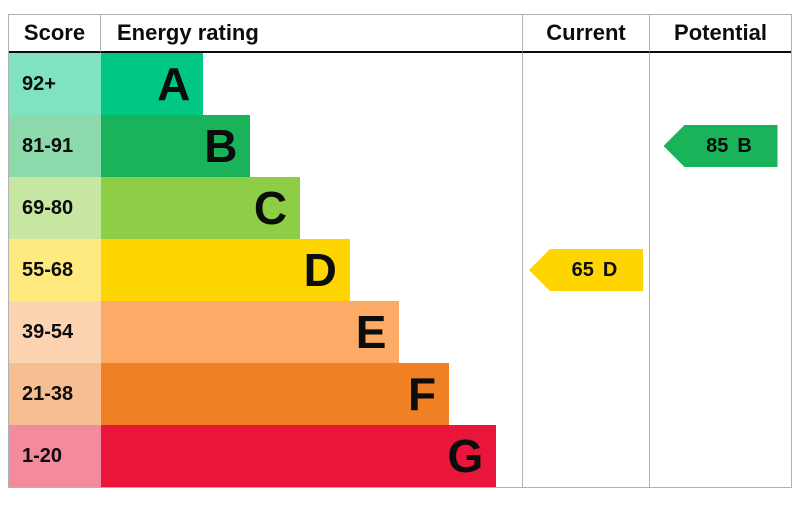  What do you see at coordinates (311, 208) in the screenshot?
I see `band-bar-cell-c: C` at bounding box center [311, 208].